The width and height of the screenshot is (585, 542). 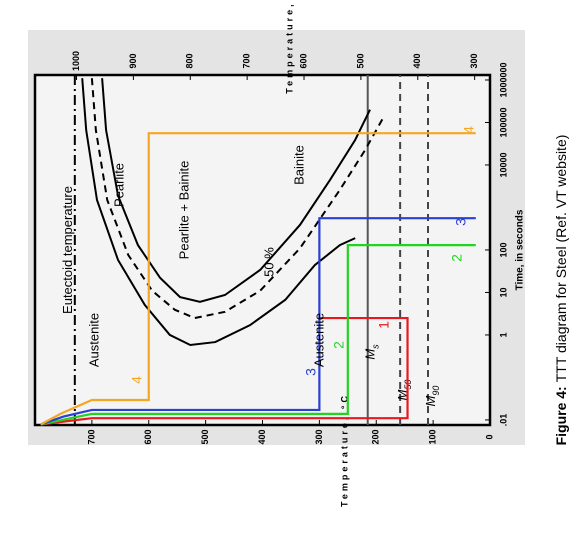 I want to click on caption-text: TTT diagram for Steel (Ref. VT website), so click(x=561, y=259).